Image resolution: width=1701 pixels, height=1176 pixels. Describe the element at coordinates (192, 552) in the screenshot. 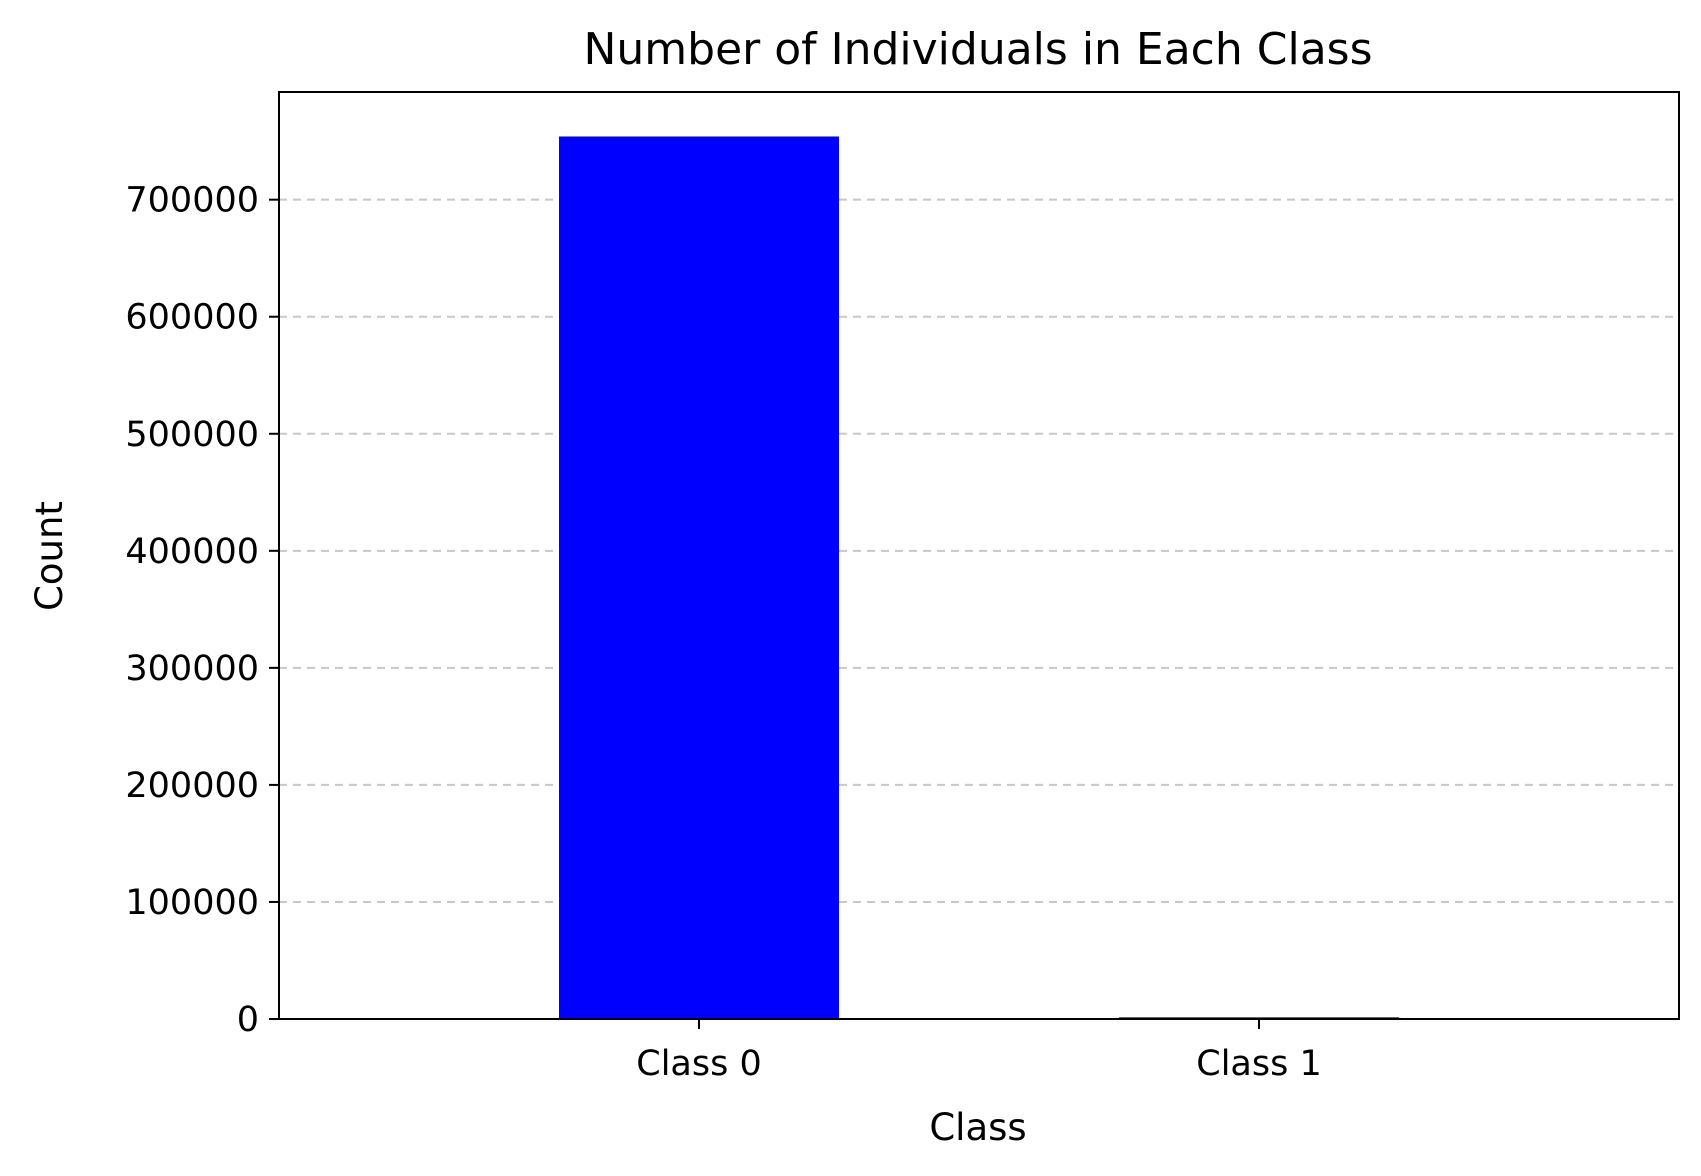

I see `y-tick-label: 400000` at that location.